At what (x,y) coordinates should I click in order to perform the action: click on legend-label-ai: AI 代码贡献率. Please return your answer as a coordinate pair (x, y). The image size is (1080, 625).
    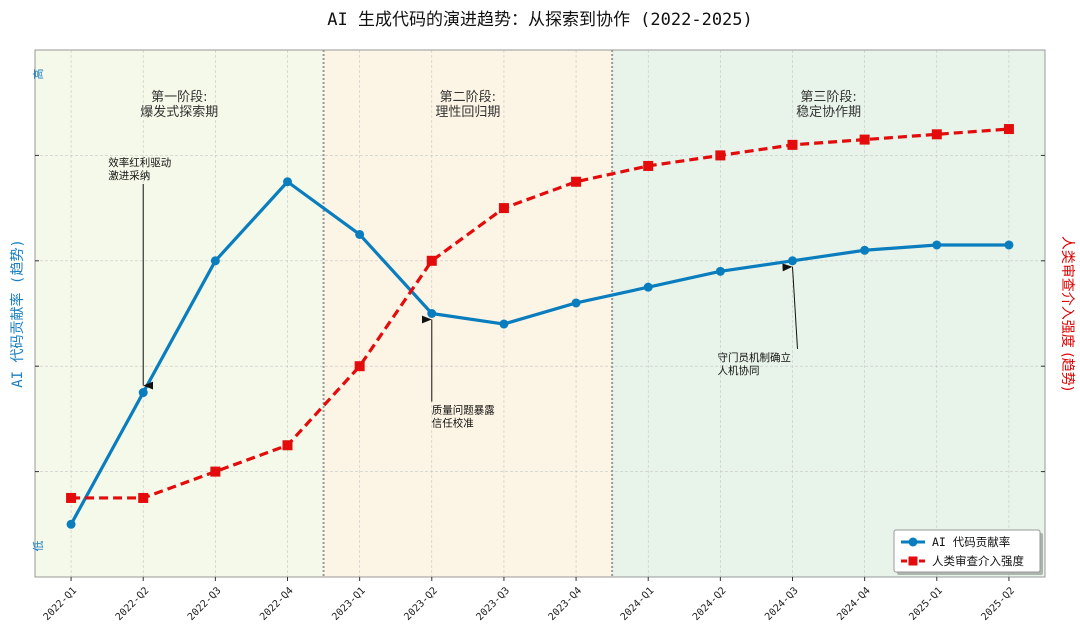
    Looking at the image, I should click on (971, 542).